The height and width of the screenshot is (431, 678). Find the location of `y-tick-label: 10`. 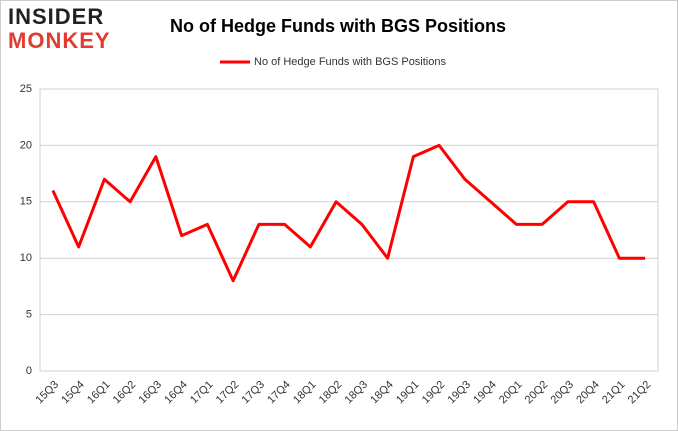

y-tick-label: 10 is located at coordinates (26, 258).